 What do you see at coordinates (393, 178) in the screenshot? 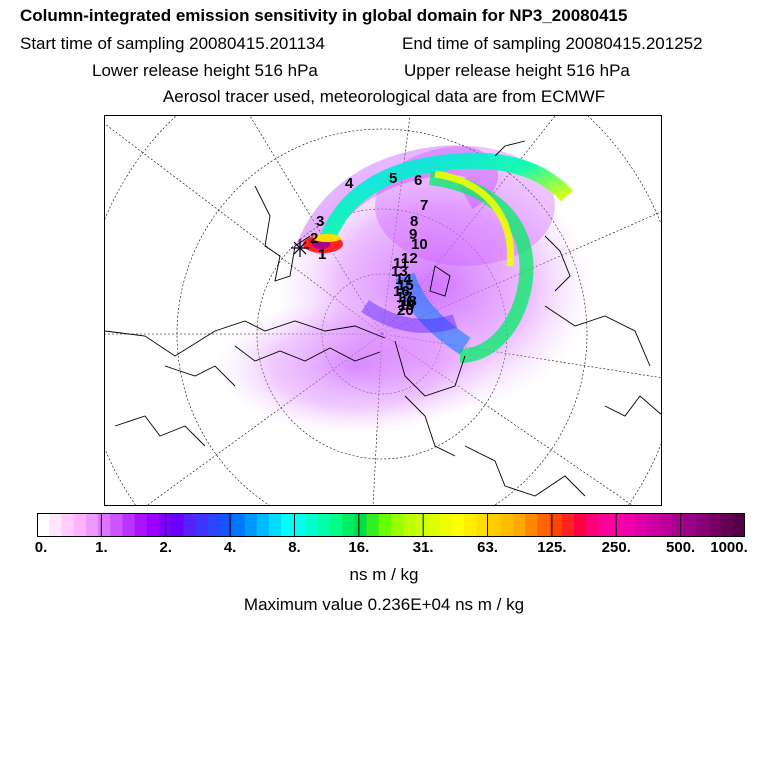
I see `trajectory-label: 5` at bounding box center [393, 178].